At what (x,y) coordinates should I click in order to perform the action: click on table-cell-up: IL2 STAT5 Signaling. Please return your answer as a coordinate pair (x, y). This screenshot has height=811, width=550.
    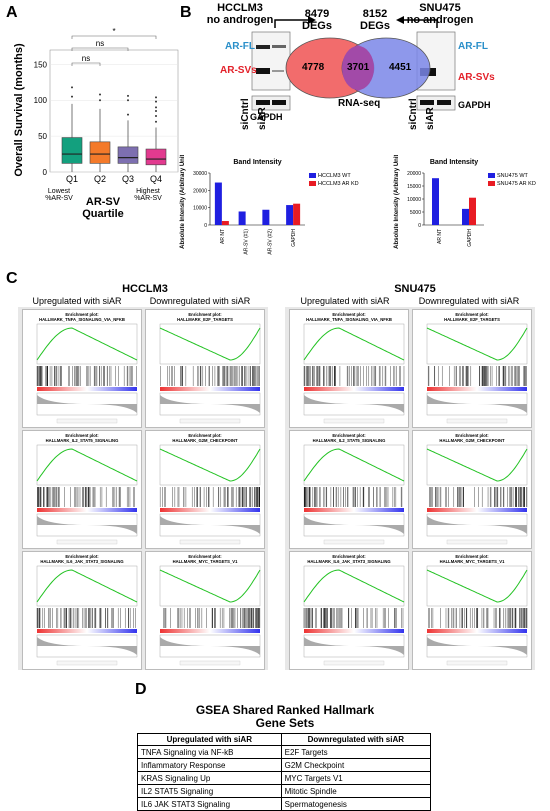
    Looking at the image, I should click on (210, 791).